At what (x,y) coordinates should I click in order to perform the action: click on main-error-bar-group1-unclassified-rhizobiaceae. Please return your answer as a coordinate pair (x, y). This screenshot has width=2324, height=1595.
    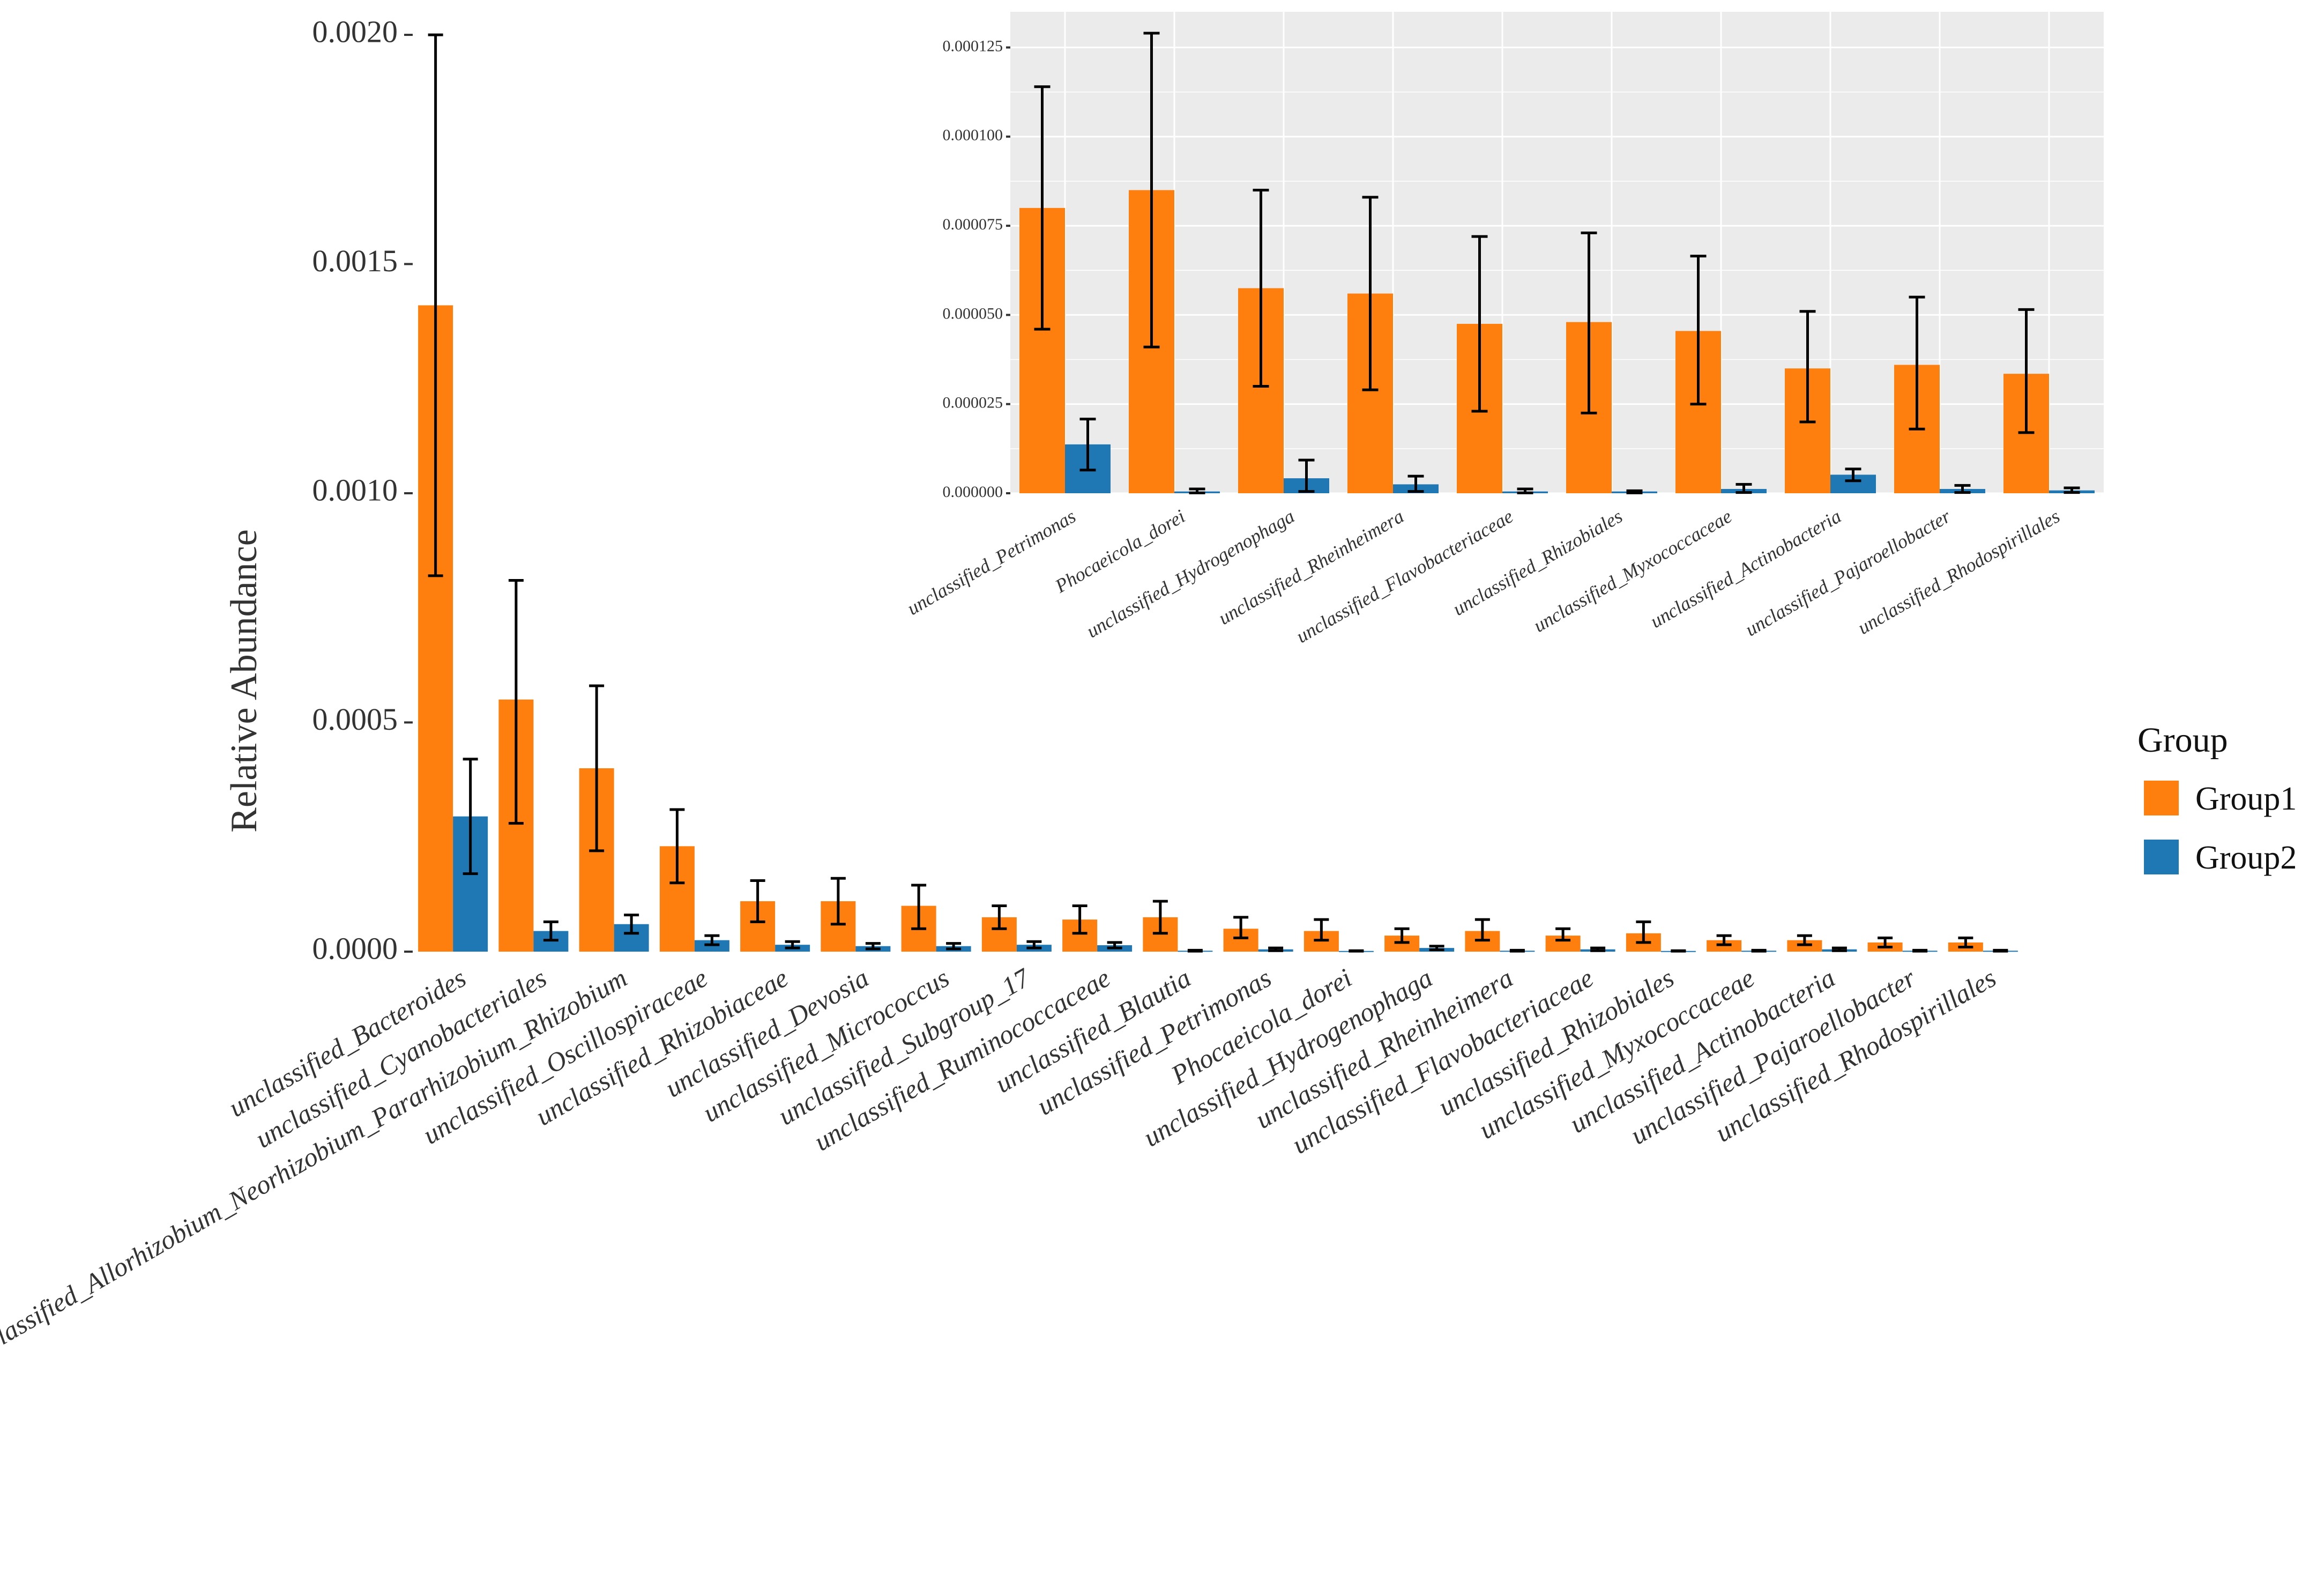
    Looking at the image, I should click on (758, 901).